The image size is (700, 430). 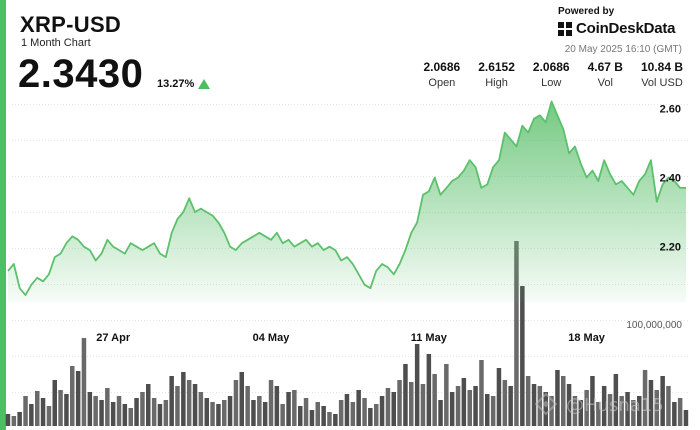 I want to click on volume-axis-label: 100,000,000, so click(x=654, y=325).